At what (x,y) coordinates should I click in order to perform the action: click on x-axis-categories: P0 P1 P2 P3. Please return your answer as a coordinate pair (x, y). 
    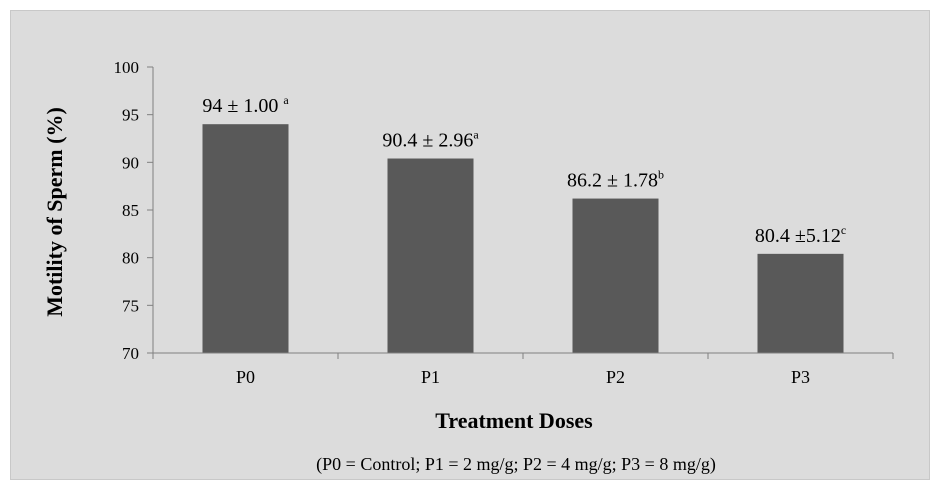
    Looking at the image, I should click on (523, 377).